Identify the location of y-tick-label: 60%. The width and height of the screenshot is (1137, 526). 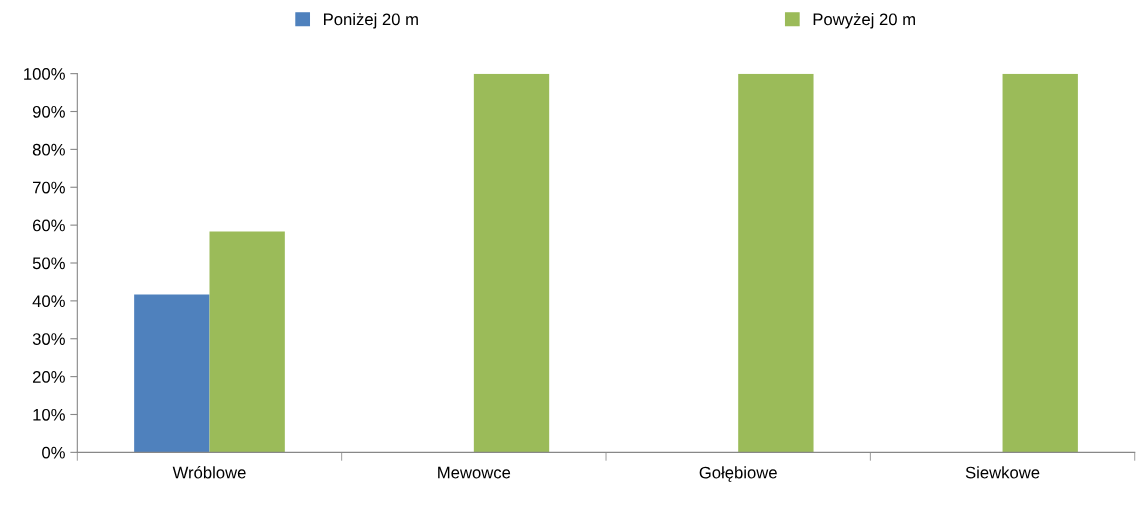
(49, 225).